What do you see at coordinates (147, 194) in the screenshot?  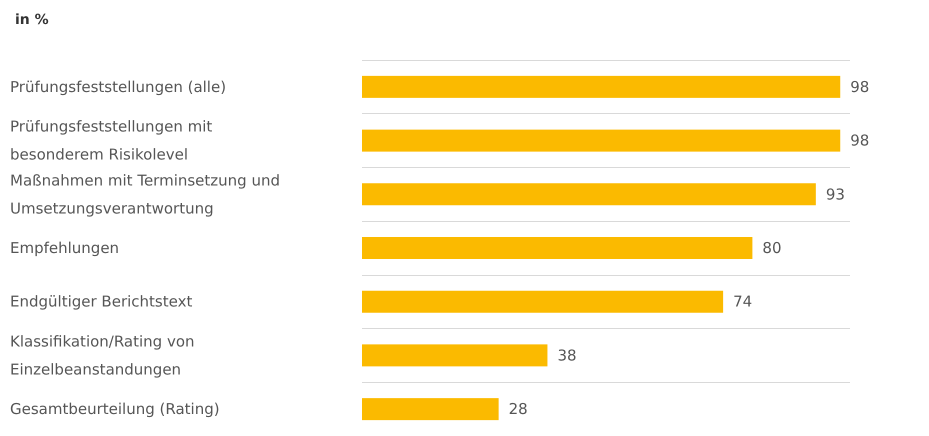 I see `y-tick-label: Maßnahmen mit Terminsetzung und Umsetzungsverantwortung` at bounding box center [147, 194].